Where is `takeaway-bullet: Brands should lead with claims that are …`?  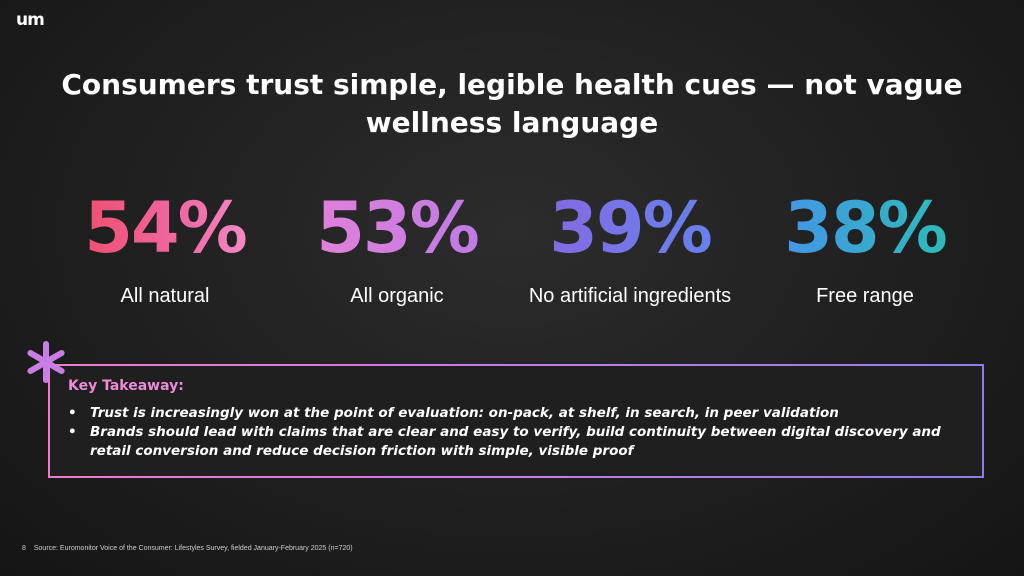 takeaway-bullet: Brands should lead with claims that are … is located at coordinates (518, 442).